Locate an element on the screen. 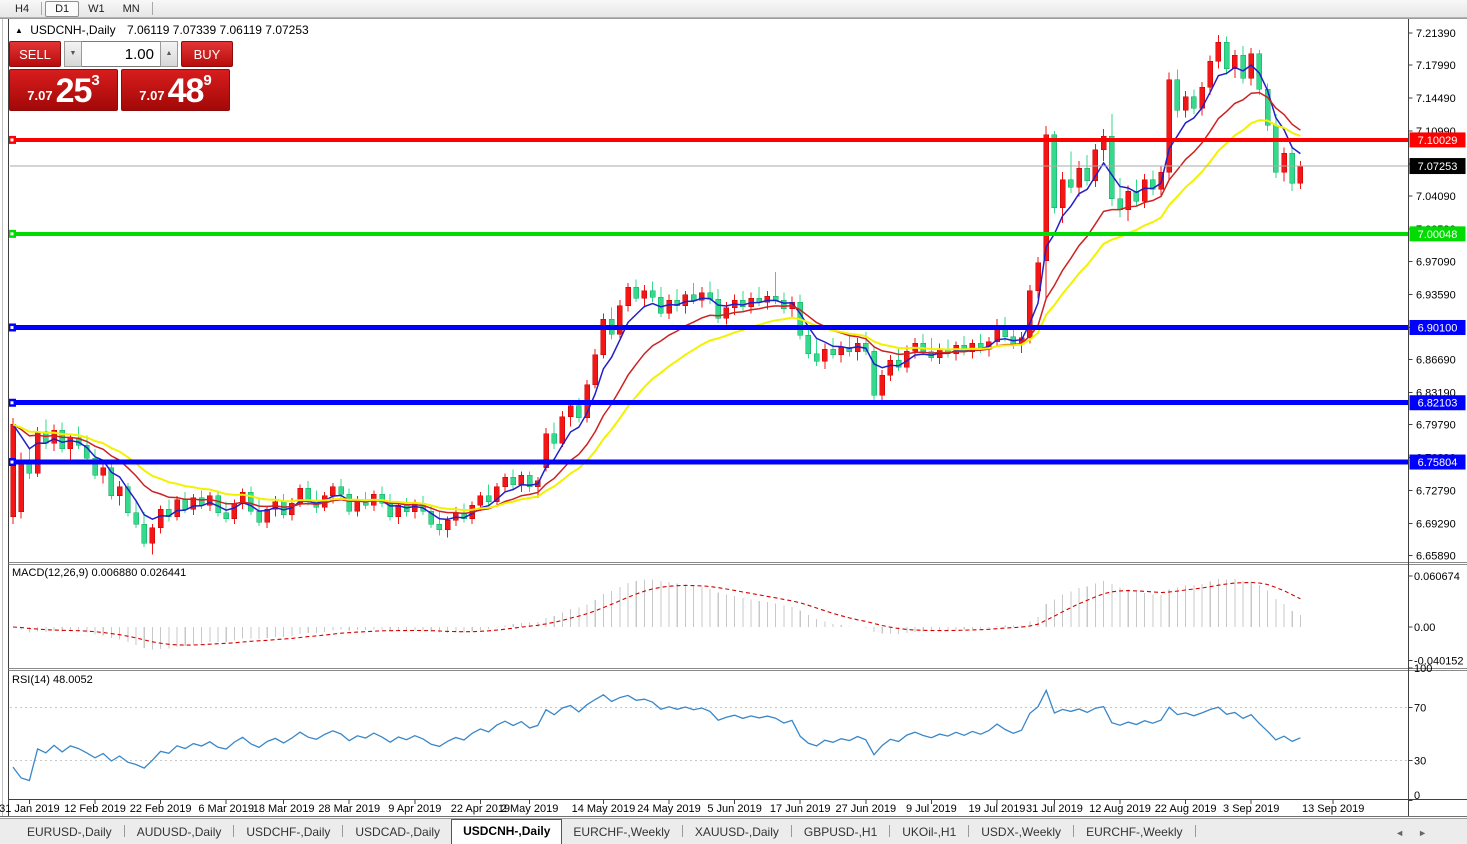 The width and height of the screenshot is (1467, 844). axis-label: 6.90100 is located at coordinates (1438, 328).